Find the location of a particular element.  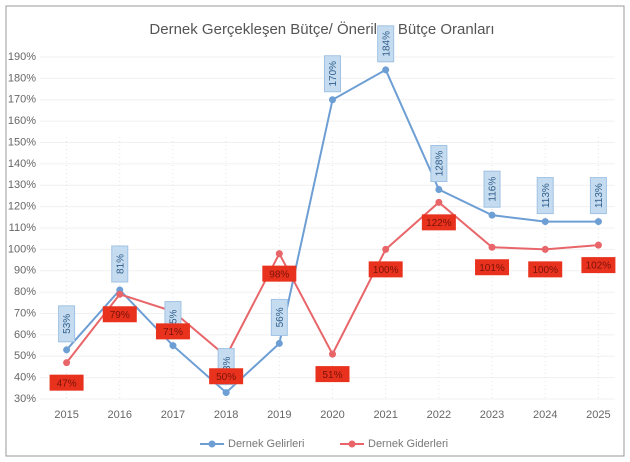

data-label-text: 98% is located at coordinates (279, 274).